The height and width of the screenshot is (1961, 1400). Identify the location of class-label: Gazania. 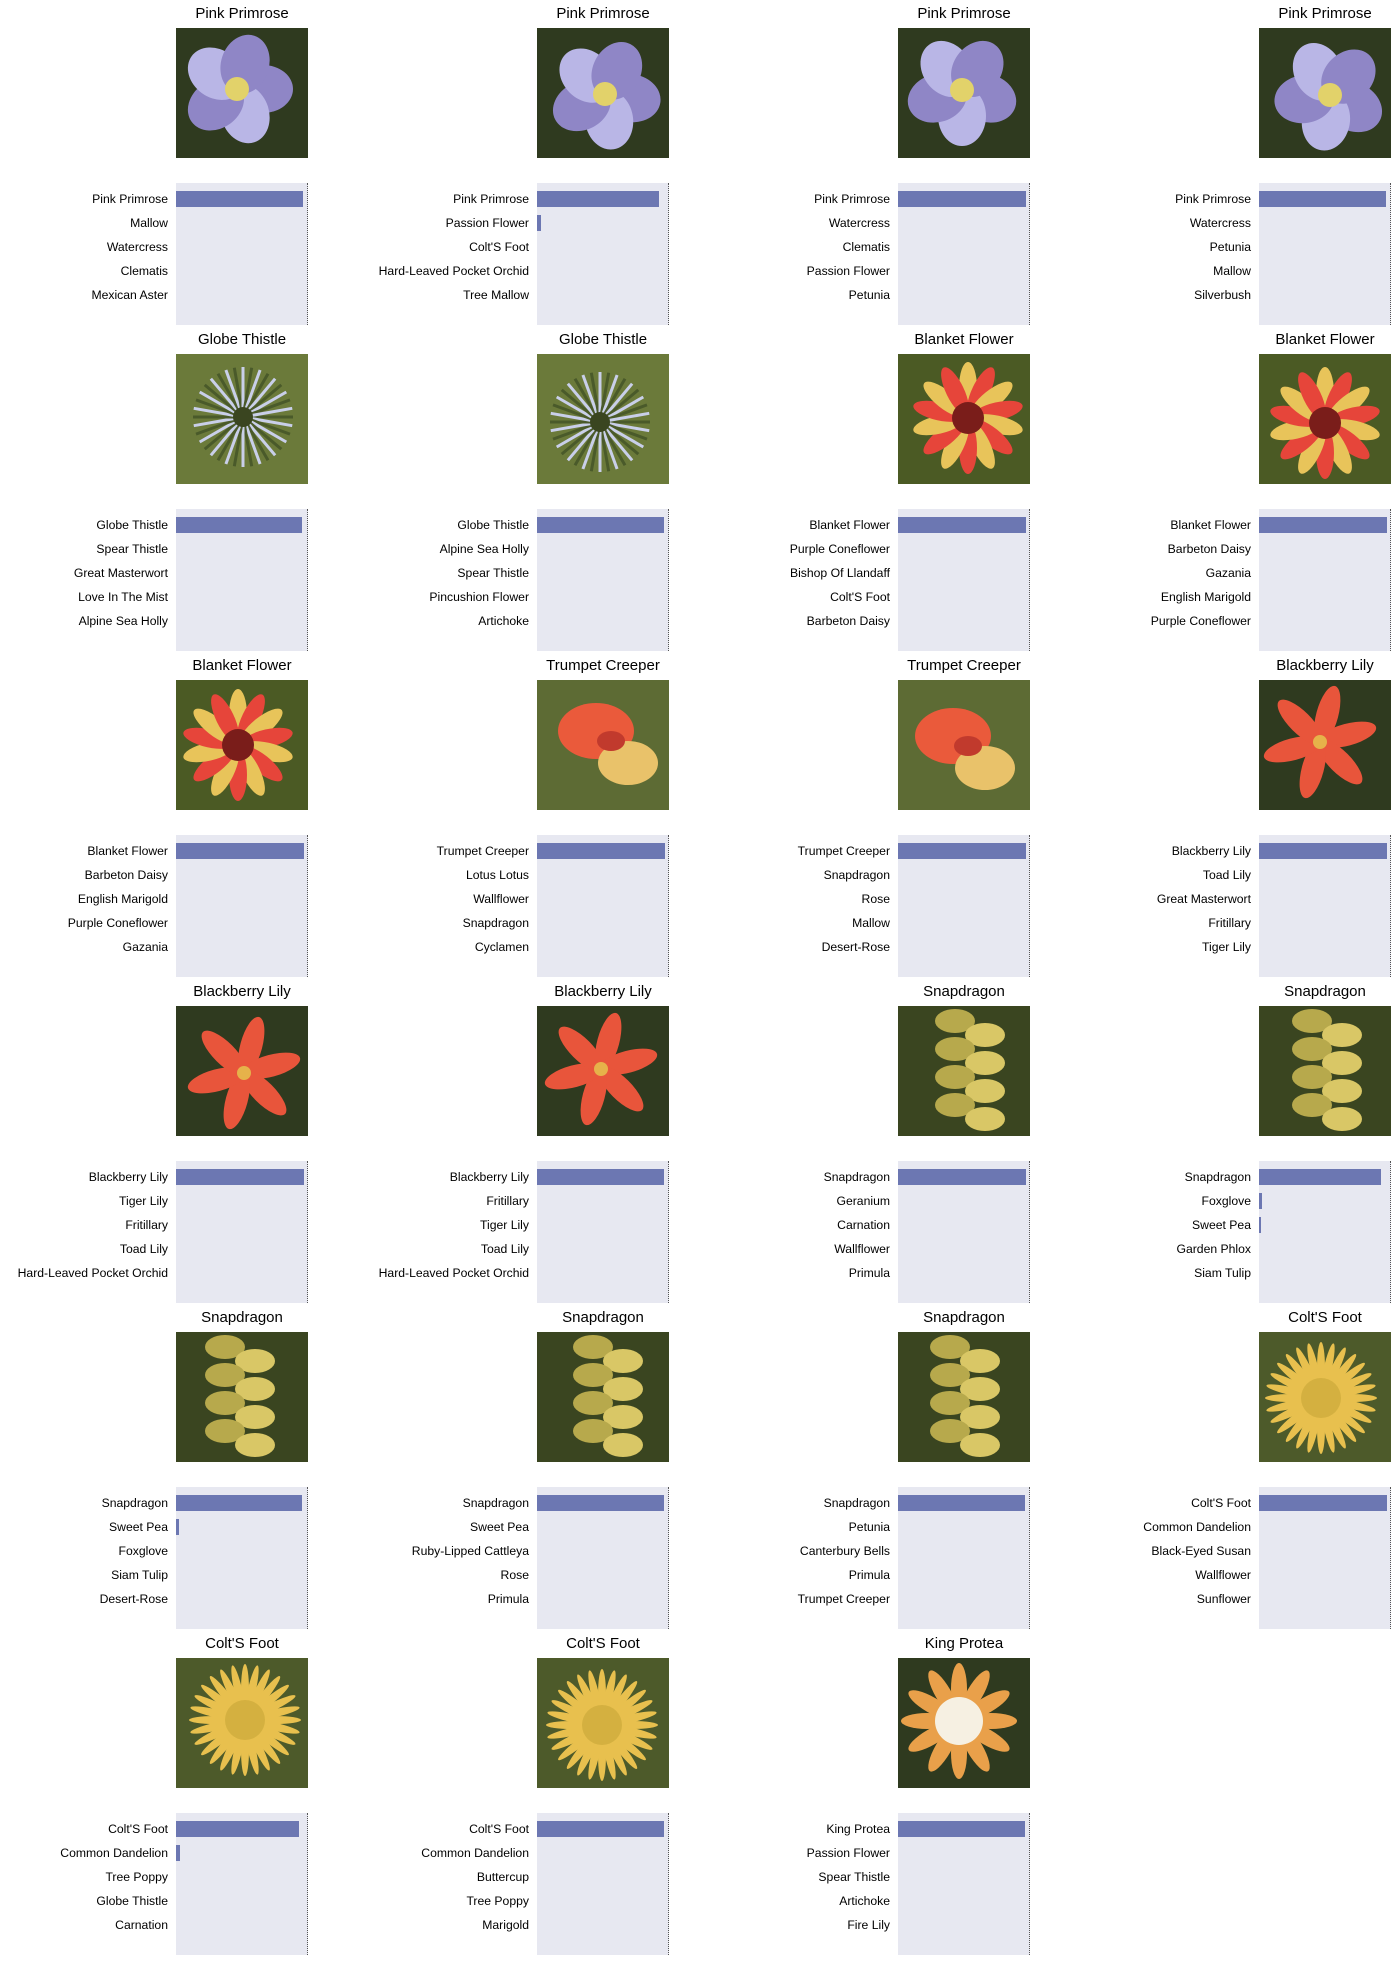
(1228, 573).